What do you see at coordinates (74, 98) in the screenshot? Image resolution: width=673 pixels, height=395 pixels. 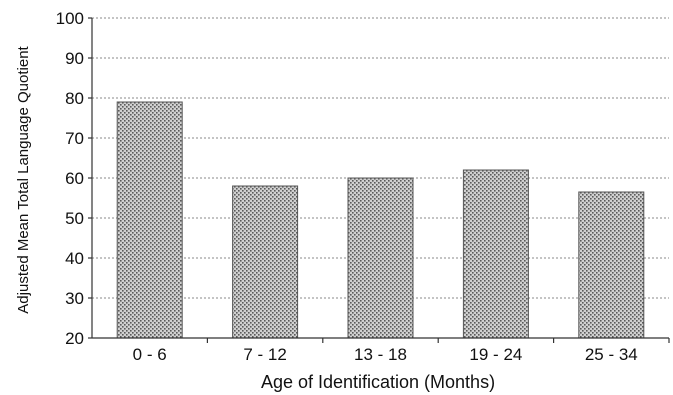 I see `y-tick-label: 80` at bounding box center [74, 98].